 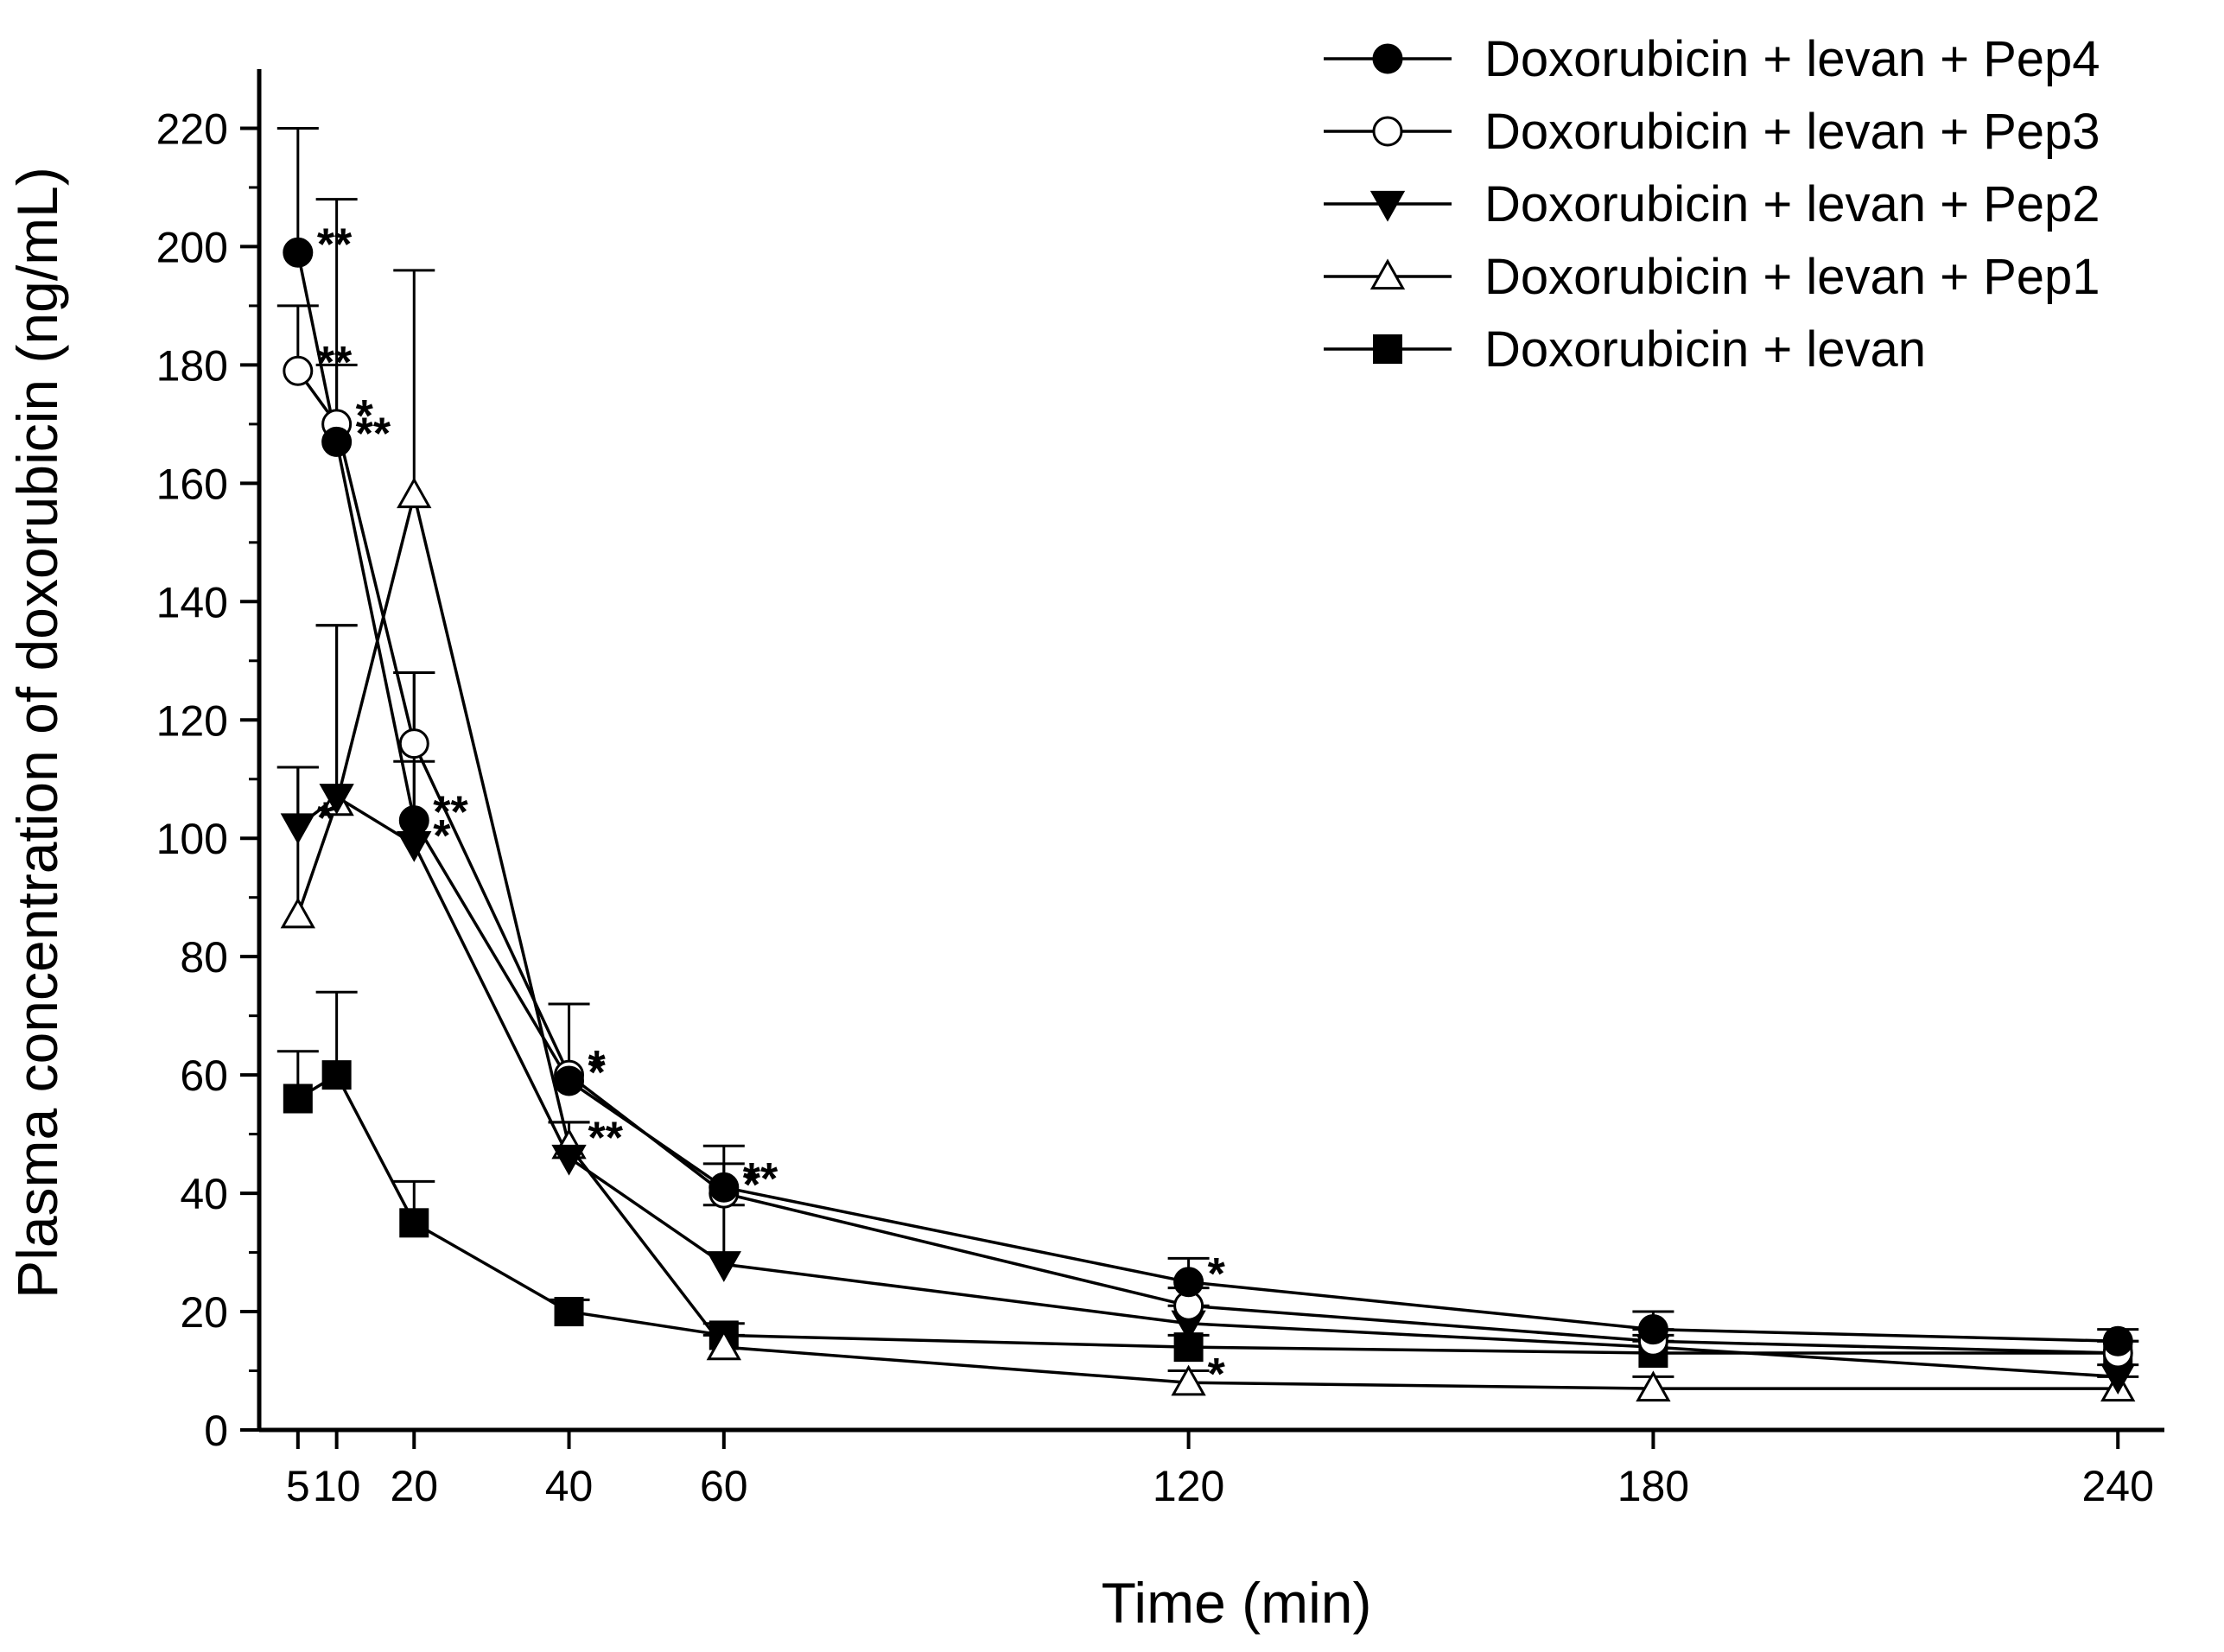 I want to click on x-tick-label: 240, so click(x=2118, y=1486).